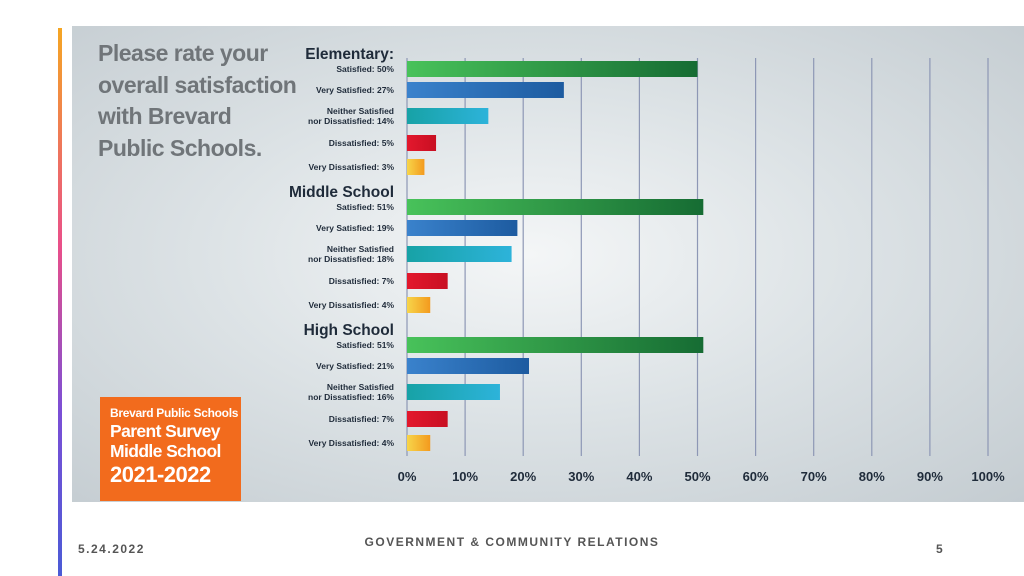 The image size is (1024, 576). I want to click on bar-label: Very Dissatisfied: 3%, so click(351, 167).